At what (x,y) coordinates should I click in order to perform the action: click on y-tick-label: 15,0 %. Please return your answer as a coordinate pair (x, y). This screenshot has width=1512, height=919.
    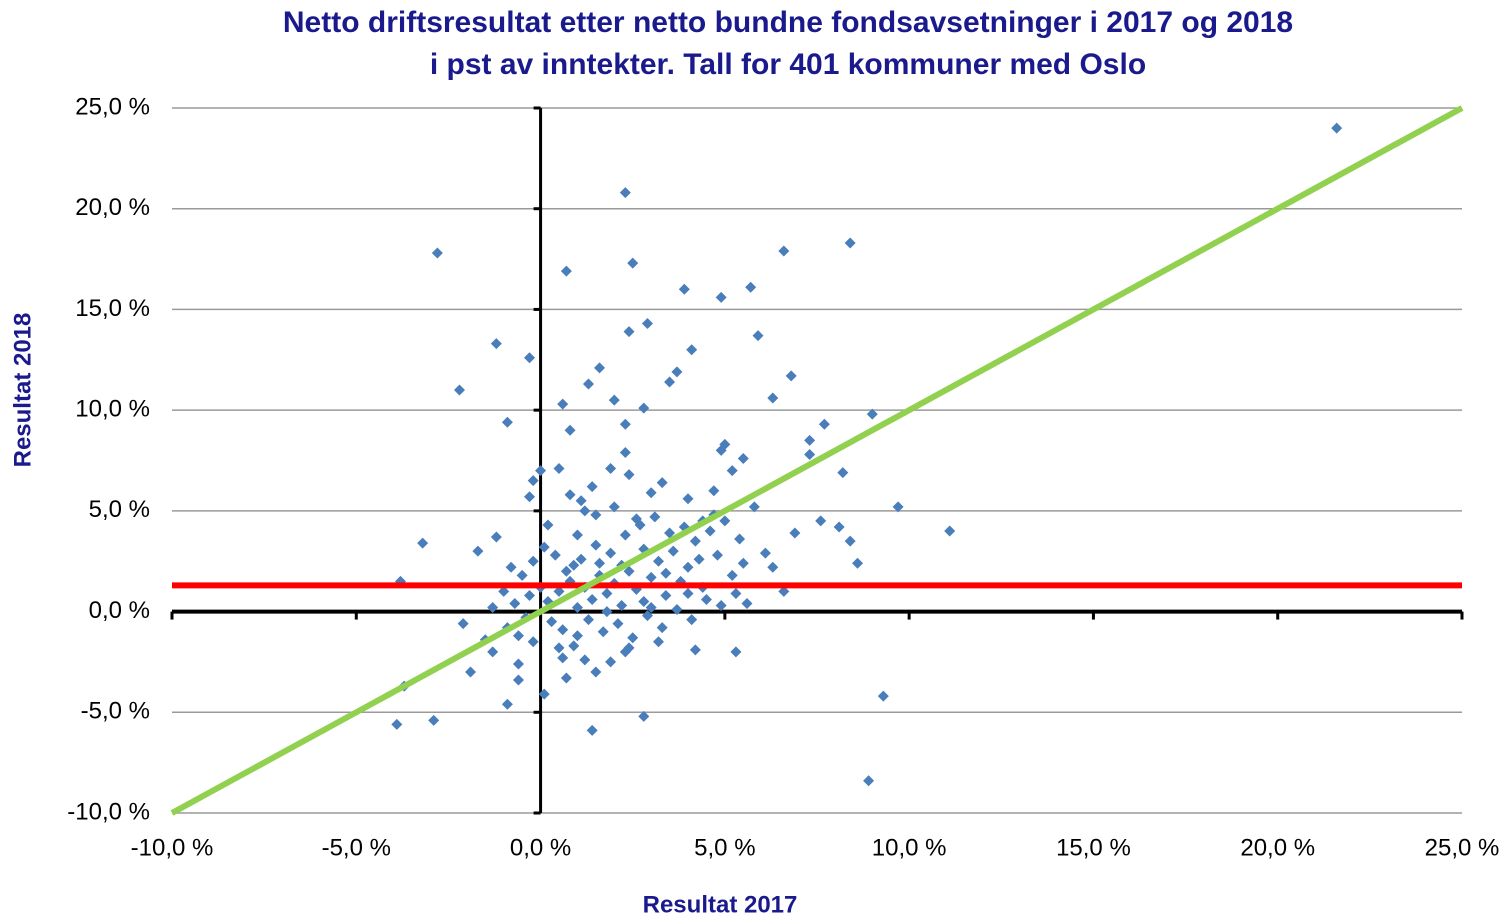
    Looking at the image, I should click on (112, 308).